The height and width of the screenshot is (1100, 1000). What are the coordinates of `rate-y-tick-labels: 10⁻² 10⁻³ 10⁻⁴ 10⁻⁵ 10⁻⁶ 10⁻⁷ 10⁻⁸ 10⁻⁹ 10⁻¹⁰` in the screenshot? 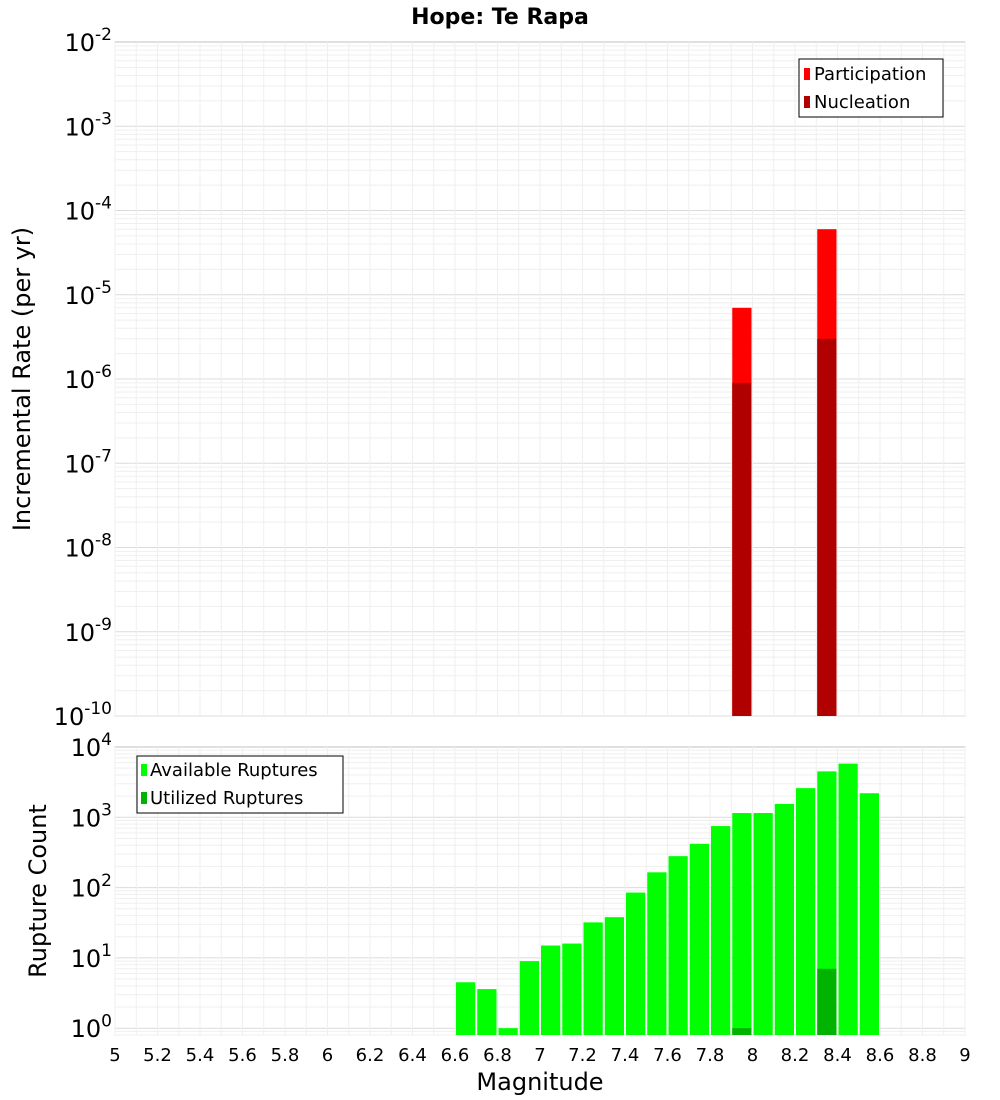 It's located at (83, 378).